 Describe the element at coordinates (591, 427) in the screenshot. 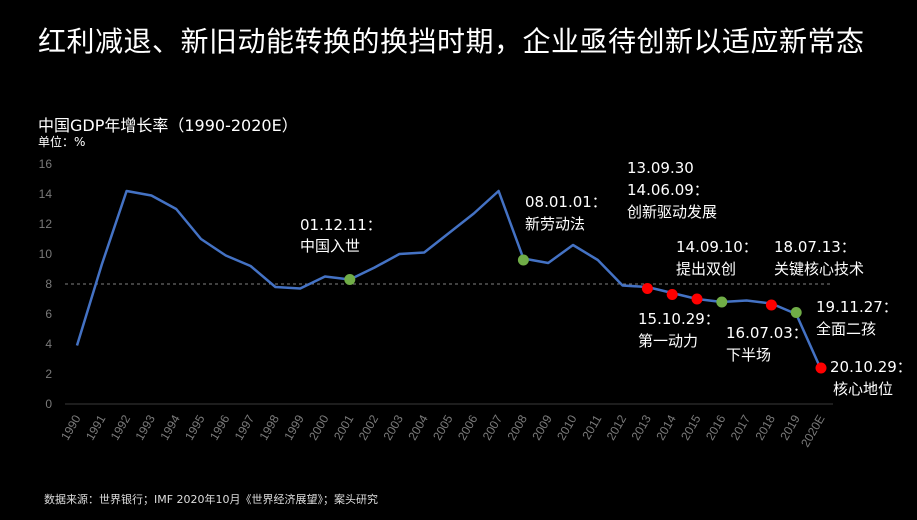

I see `x-tick-label: 2011` at that location.